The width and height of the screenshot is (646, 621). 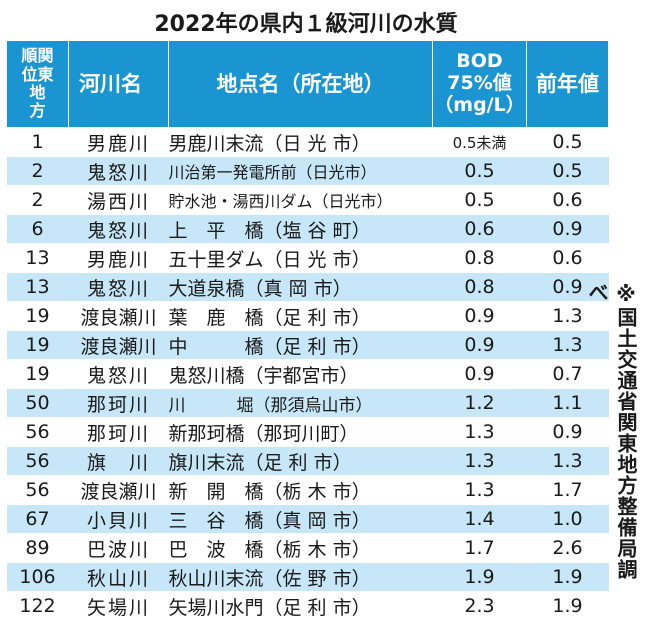 What do you see at coordinates (300, 490) in the screenshot?
I see `cell-site: 新 開 橋（栃 木 市）` at bounding box center [300, 490].